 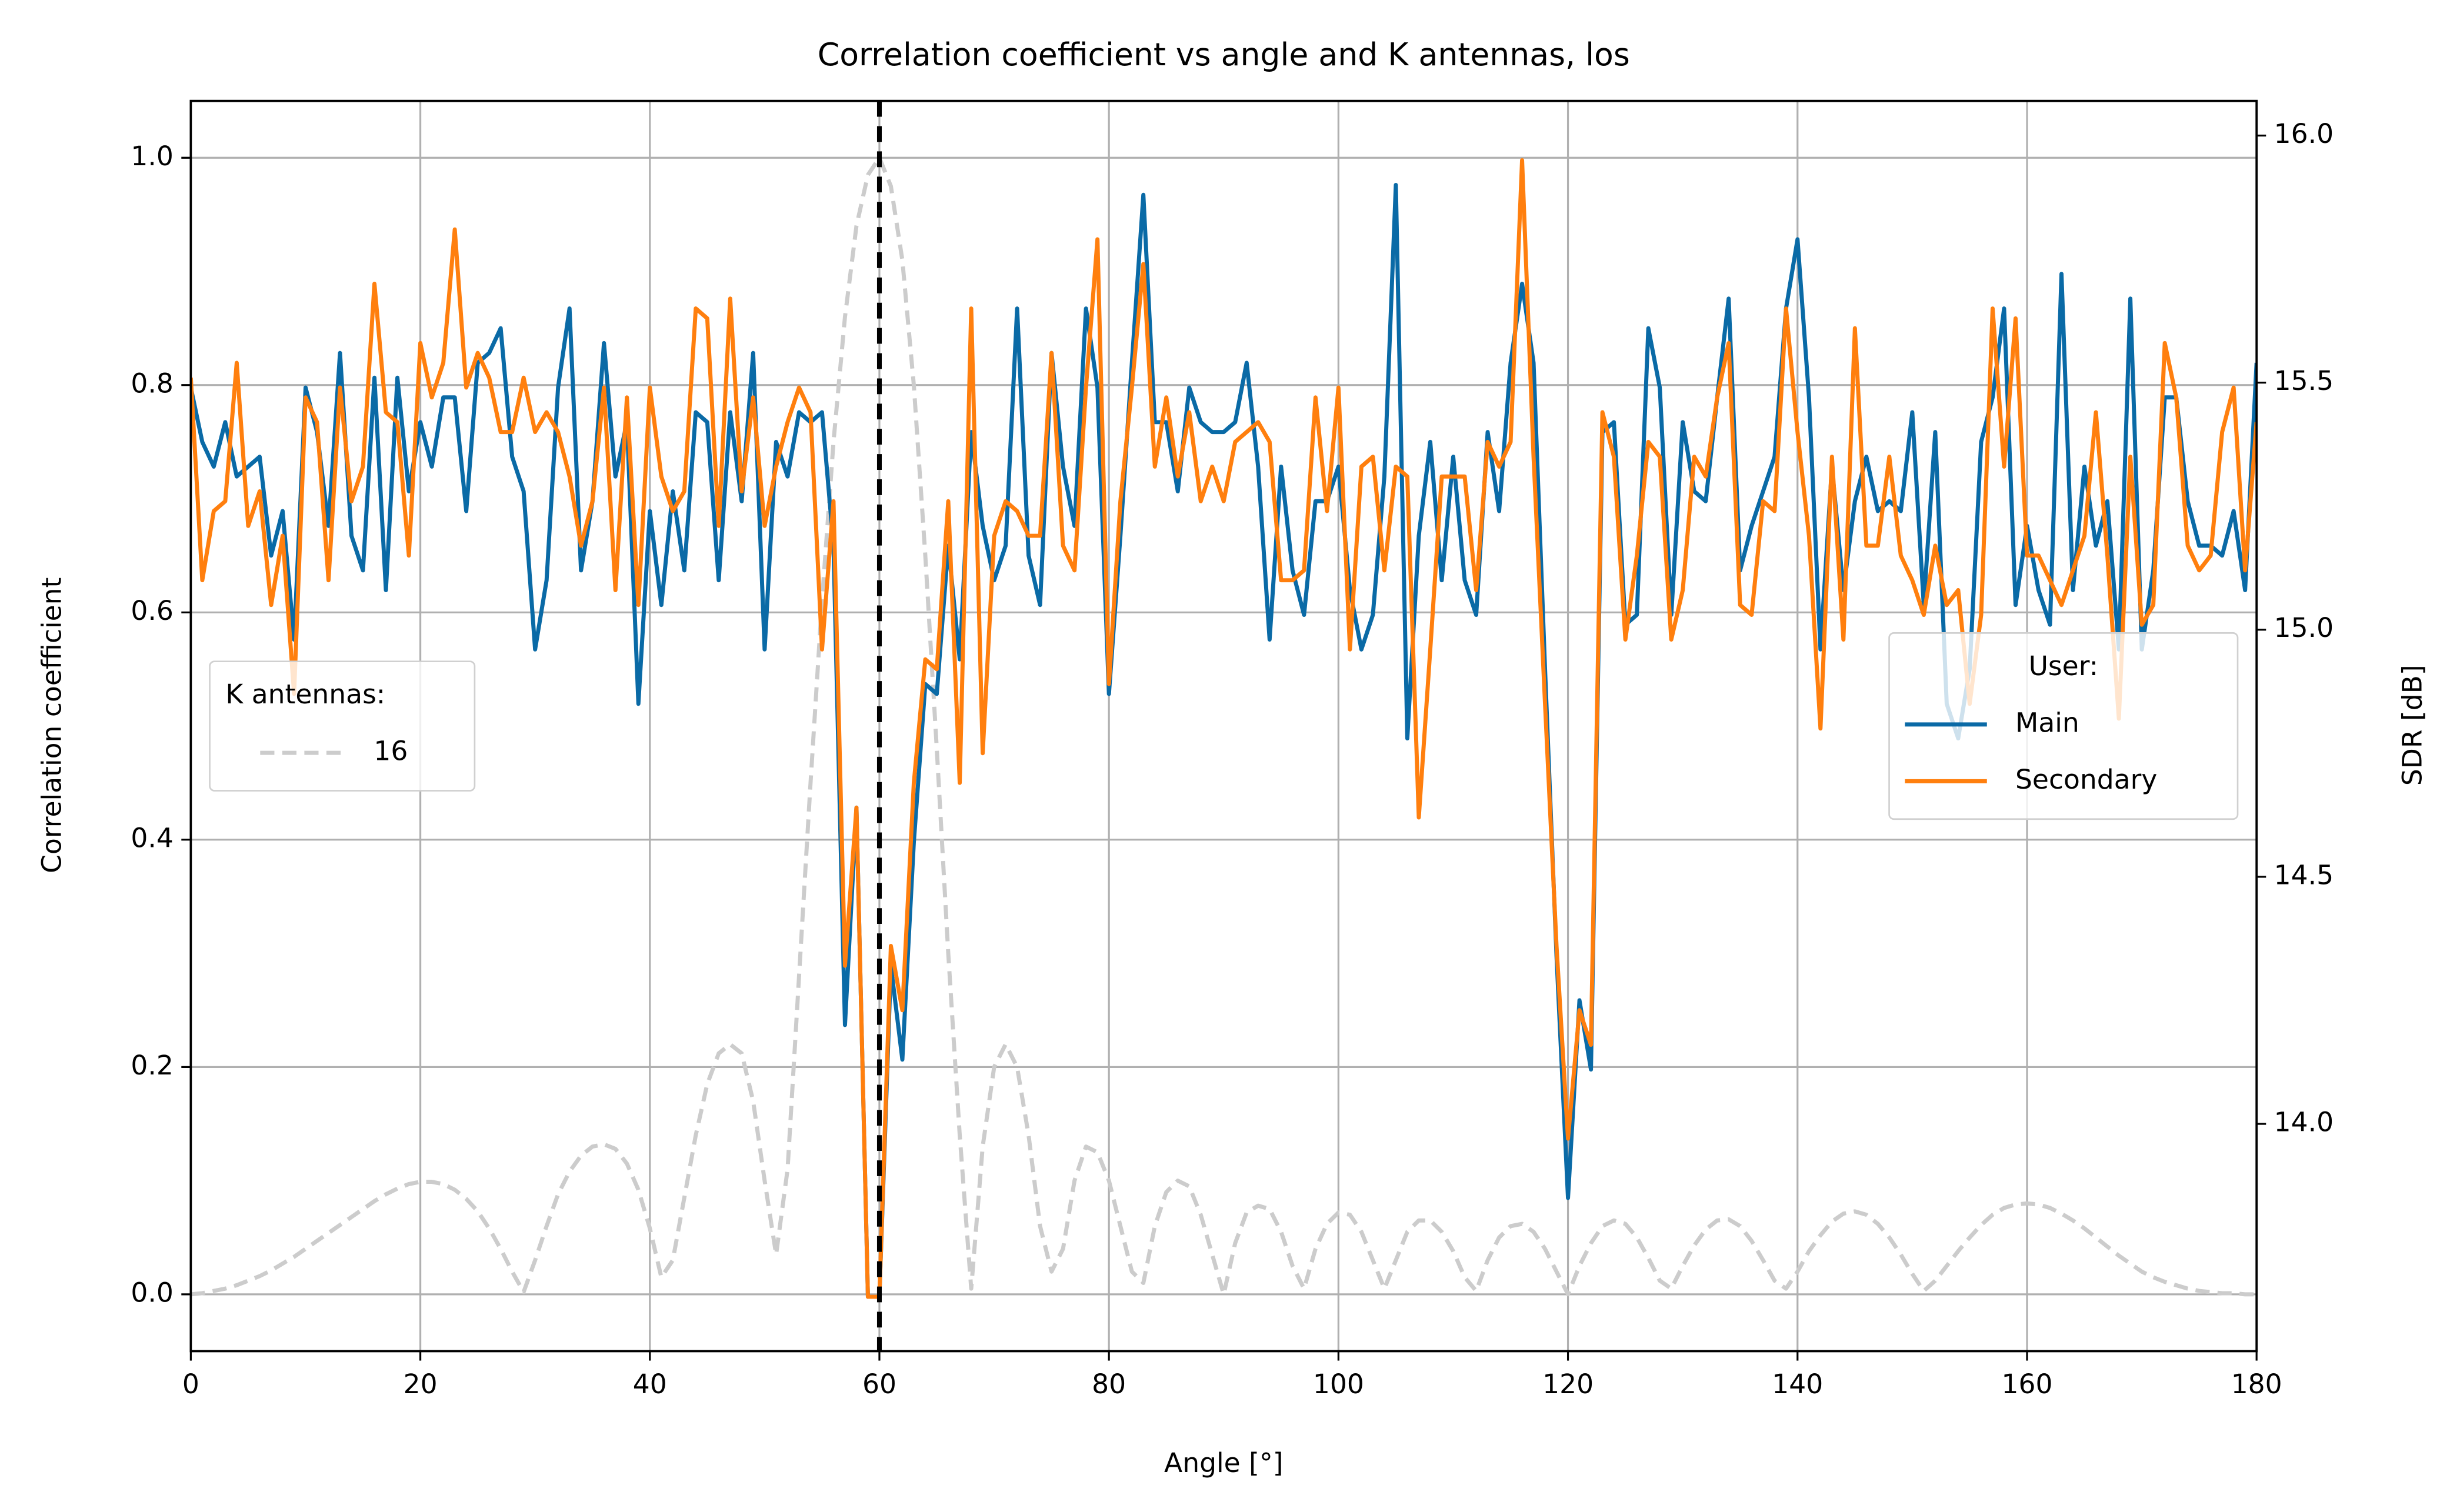 What do you see at coordinates (2304, 1121) in the screenshot?
I see `y2-tick-label: 14.0` at bounding box center [2304, 1121].